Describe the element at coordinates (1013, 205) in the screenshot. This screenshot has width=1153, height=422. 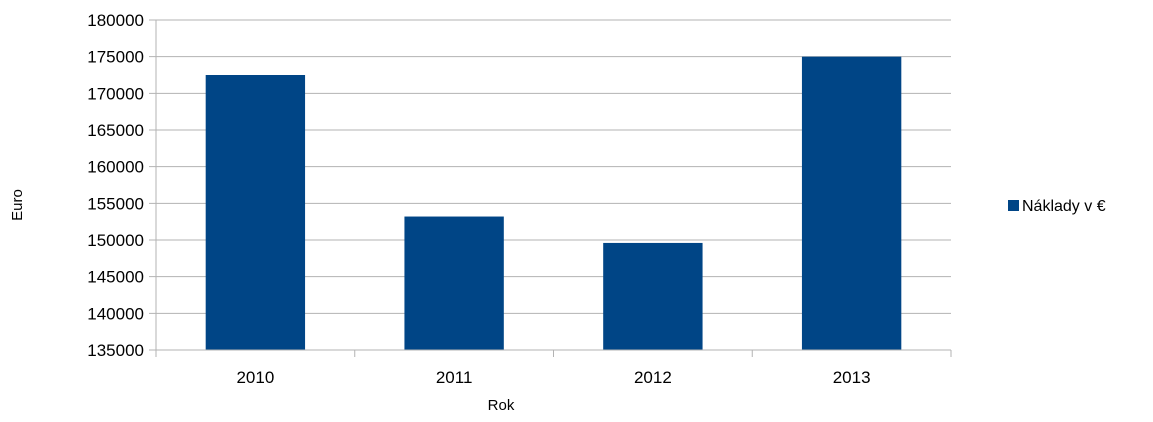
I see `legend-swatch` at that location.